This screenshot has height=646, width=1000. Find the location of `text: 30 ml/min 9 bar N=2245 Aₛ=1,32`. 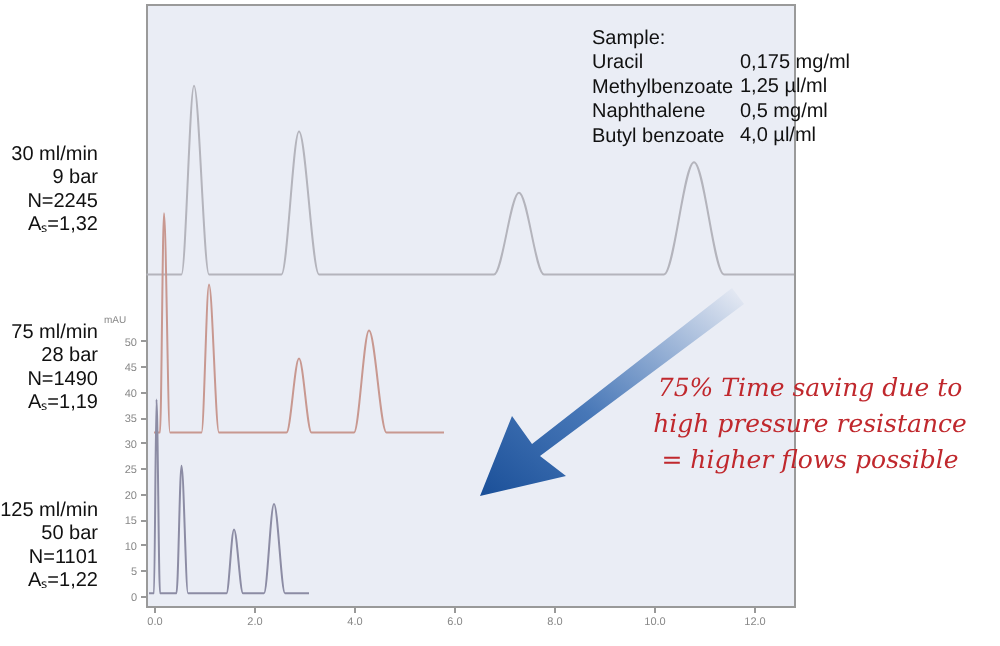

text: 30 ml/min 9 bar N=2245 Aₛ=1,32 is located at coordinates (55, 190).